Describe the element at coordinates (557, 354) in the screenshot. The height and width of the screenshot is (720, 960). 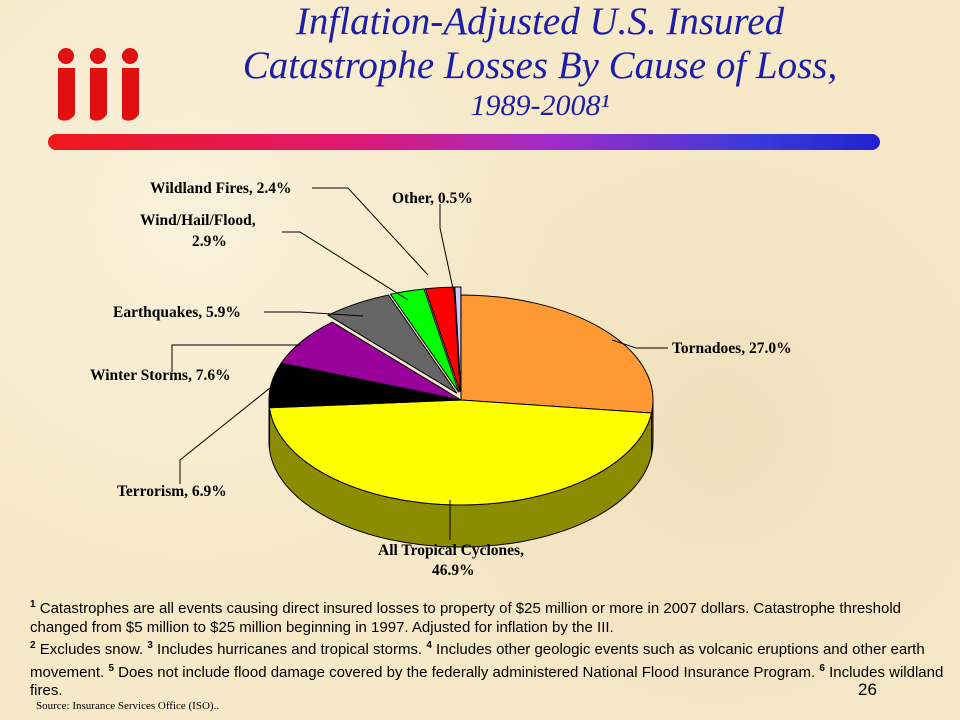
I see `pie-slice-tornadoes` at that location.